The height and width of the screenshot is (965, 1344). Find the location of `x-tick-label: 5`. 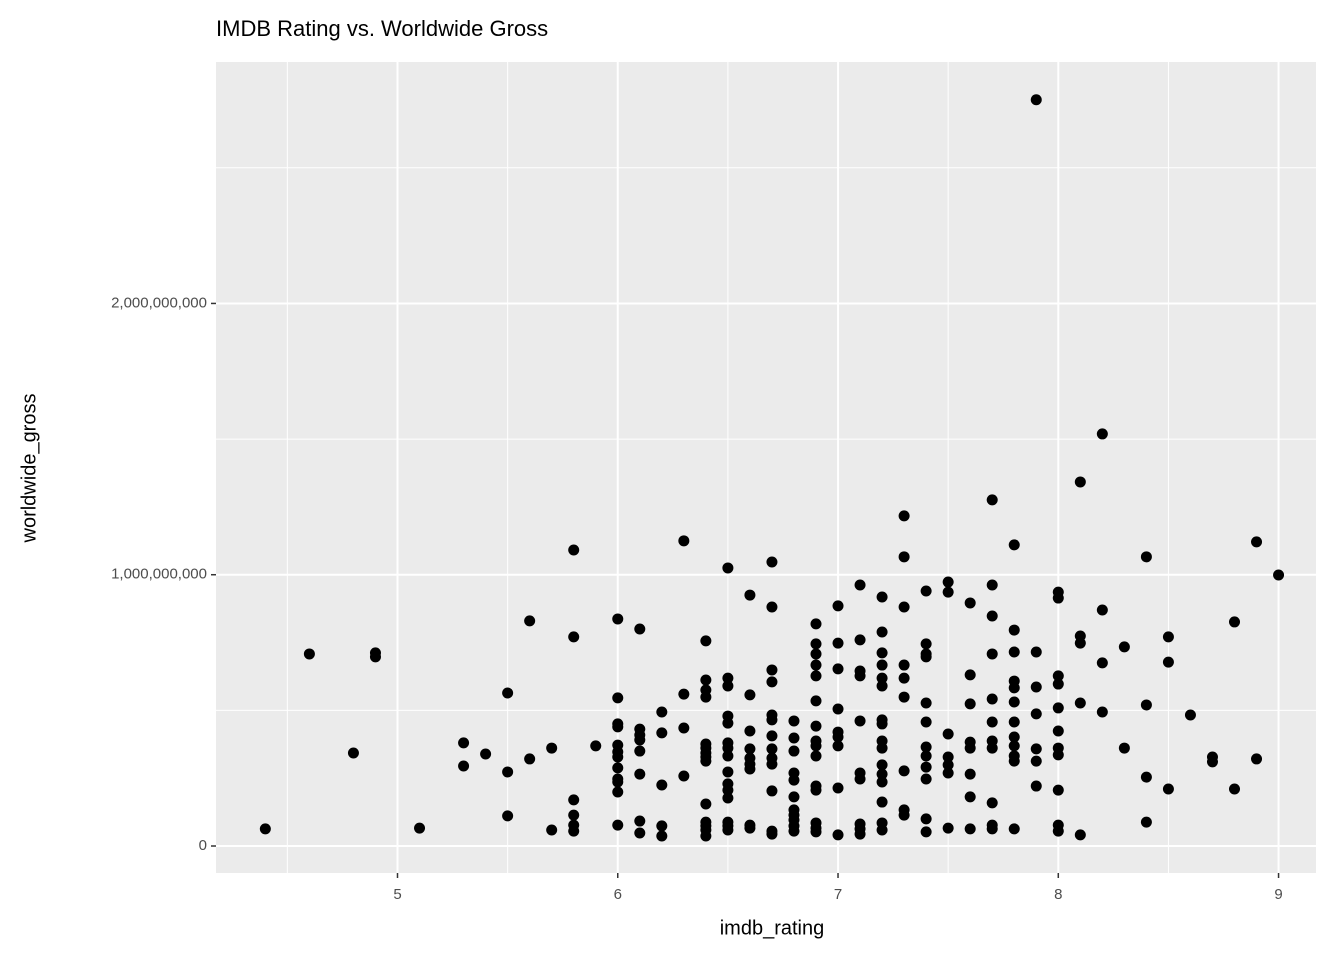

x-tick-label: 5 is located at coordinates (397, 894).